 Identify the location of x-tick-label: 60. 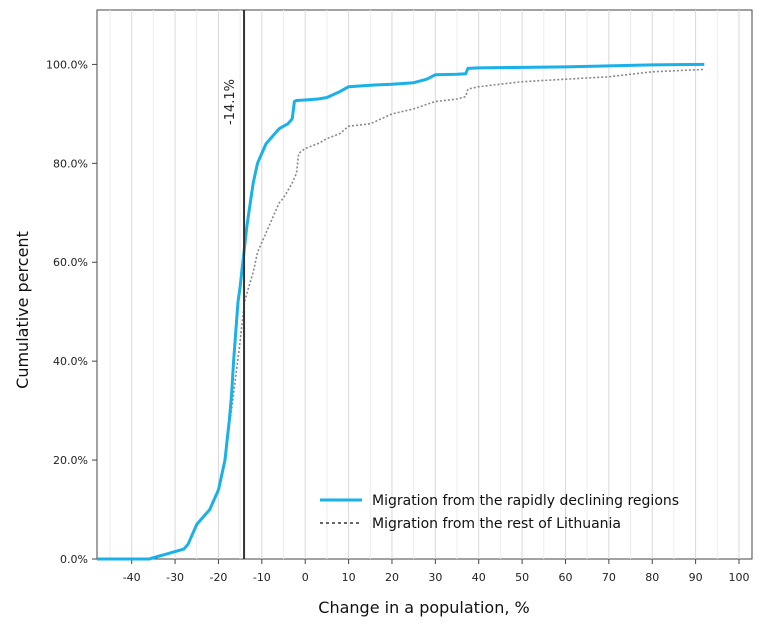
(565, 577).